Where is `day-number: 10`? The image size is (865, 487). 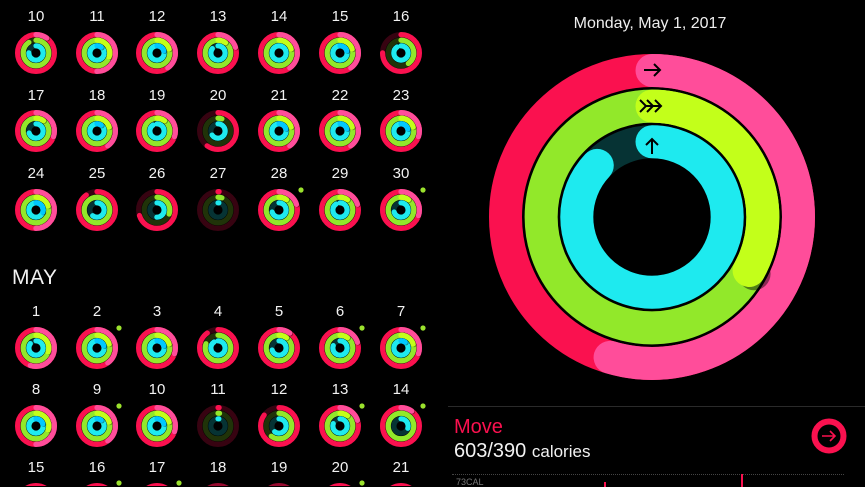
day-number: 10 is located at coordinates (36, 16).